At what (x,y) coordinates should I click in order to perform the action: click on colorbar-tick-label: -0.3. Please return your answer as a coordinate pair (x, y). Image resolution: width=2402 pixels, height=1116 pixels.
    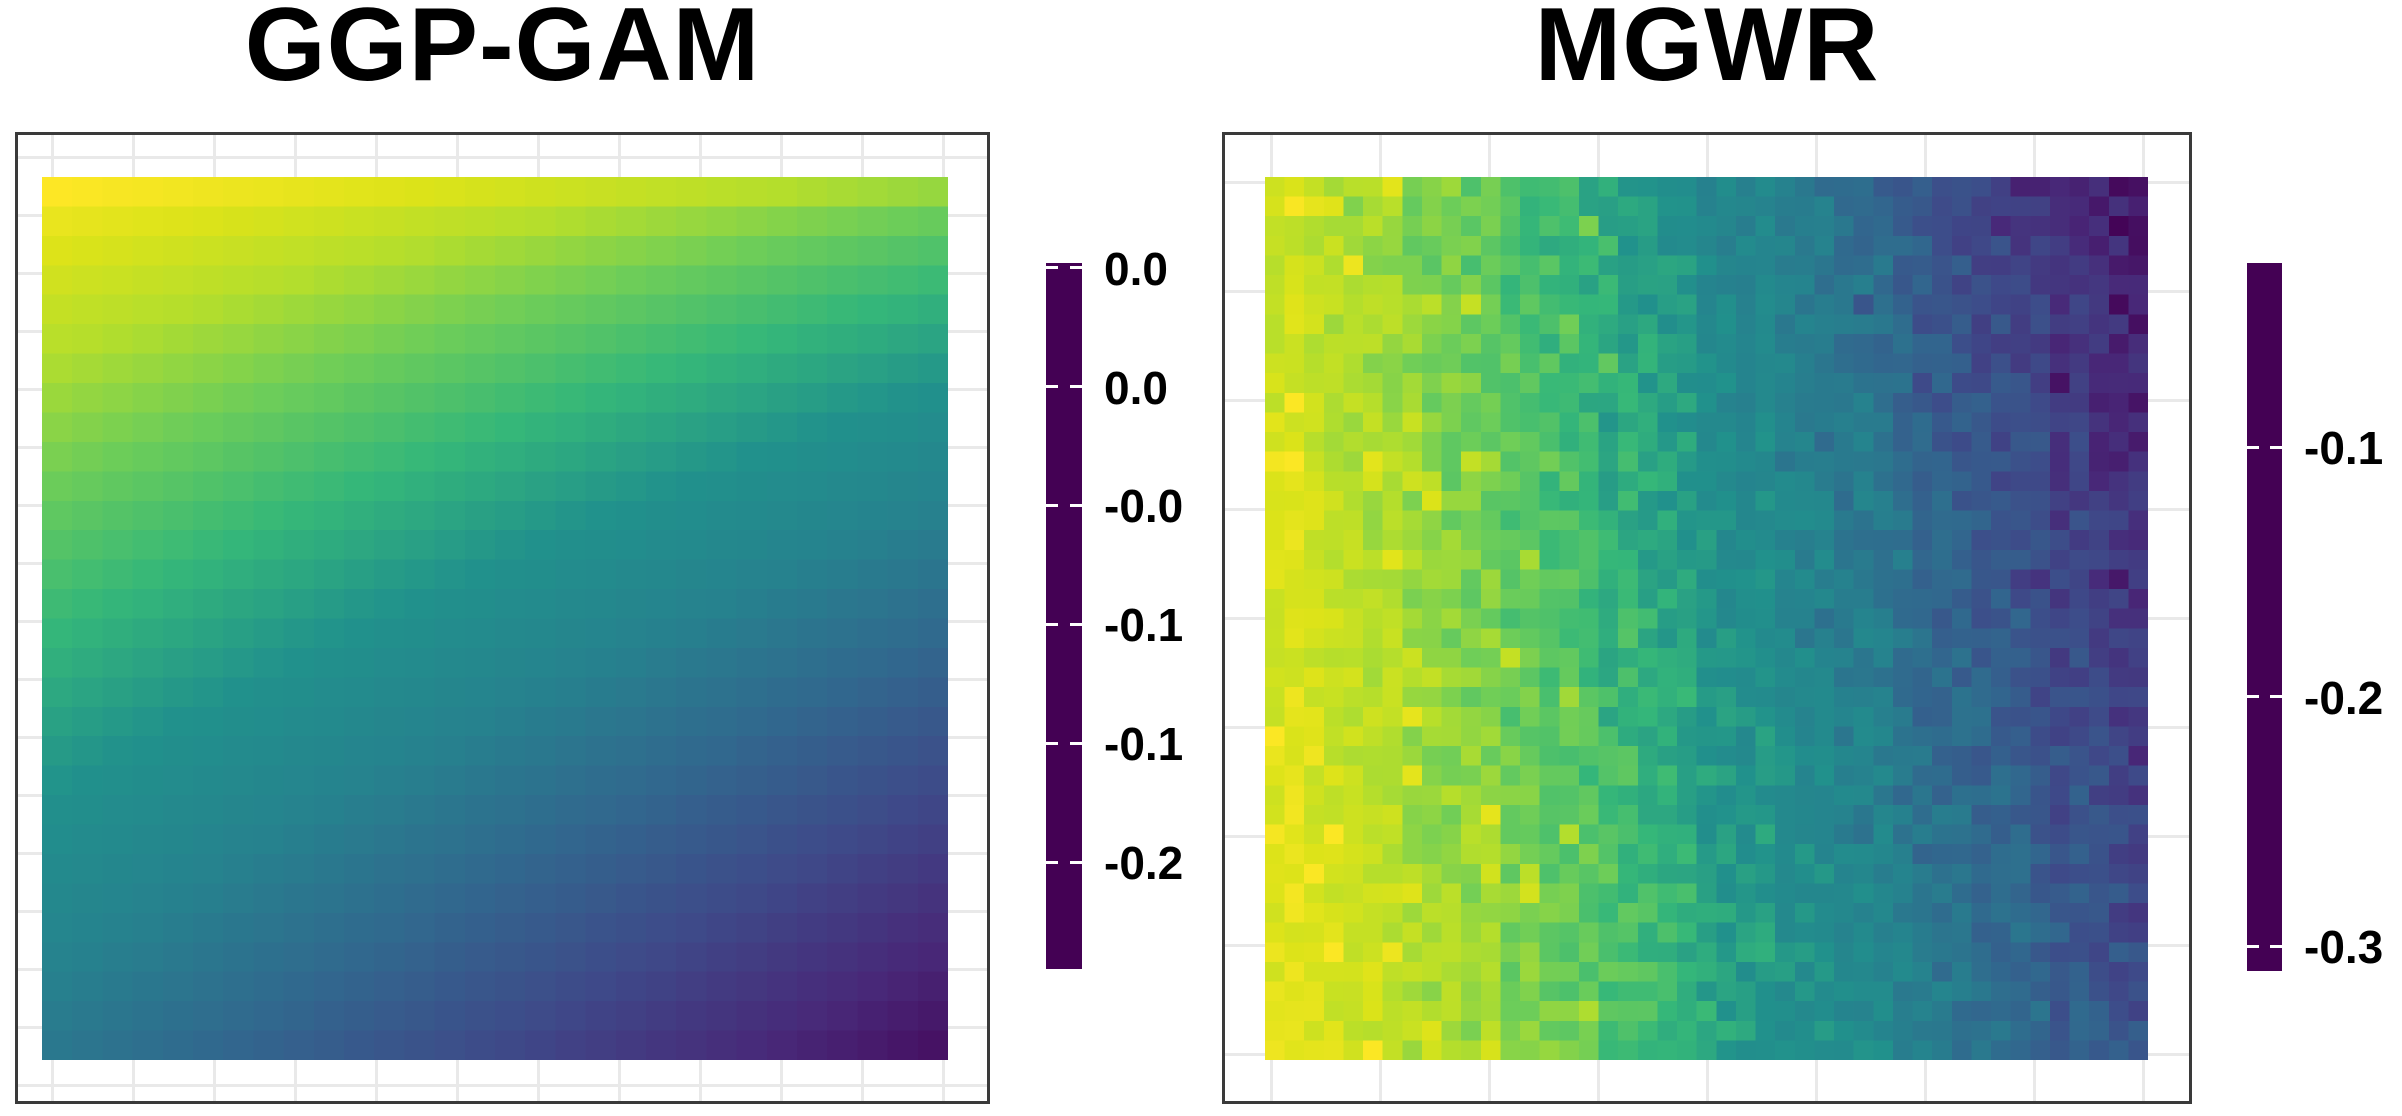
    Looking at the image, I should click on (2344, 947).